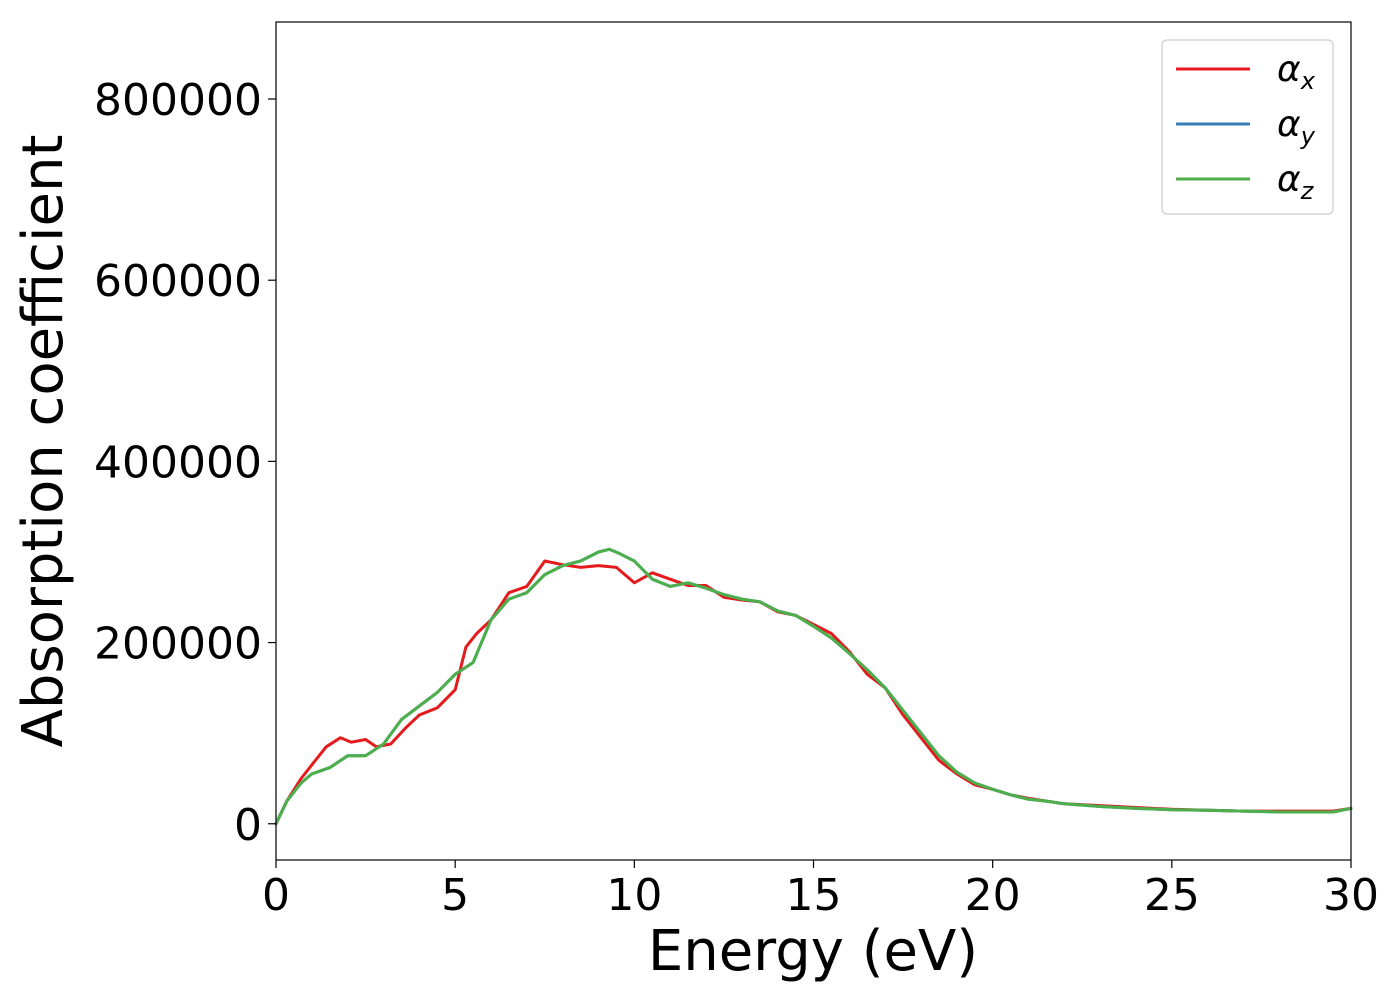 Image resolution: width=1400 pixels, height=1000 pixels. Describe the element at coordinates (178, 281) in the screenshot. I see `y-tick-label: 600000` at that location.